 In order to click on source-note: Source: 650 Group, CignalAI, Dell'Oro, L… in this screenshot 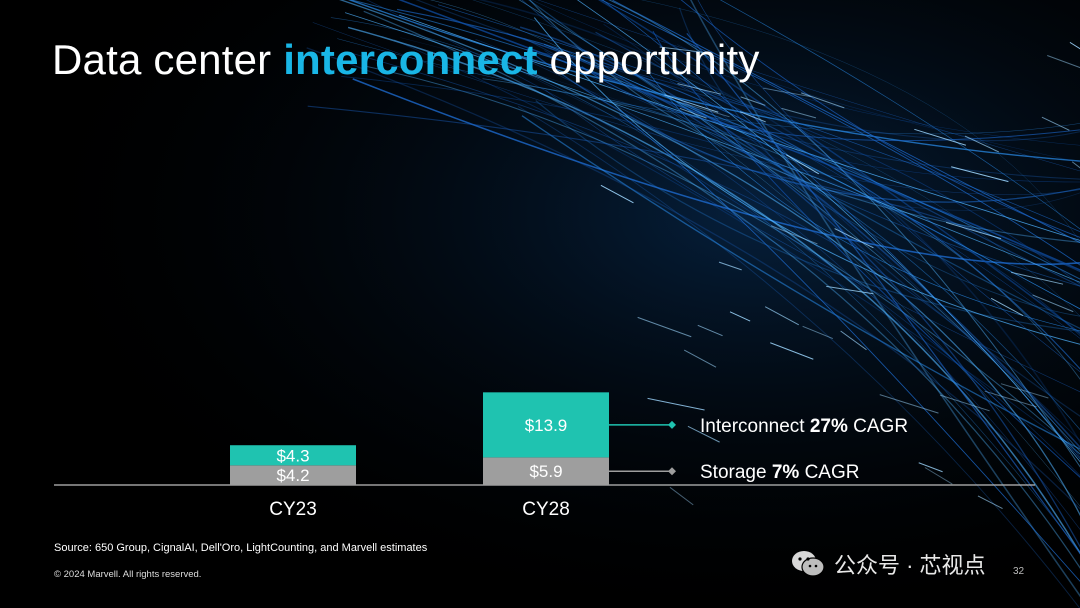, I will do `click(241, 548)`.